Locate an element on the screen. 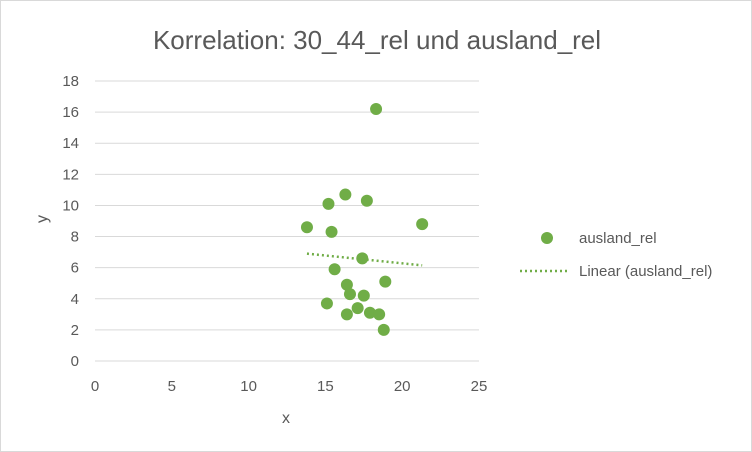 This screenshot has height=452, width=752. x-tick-label: 15 is located at coordinates (325, 386).